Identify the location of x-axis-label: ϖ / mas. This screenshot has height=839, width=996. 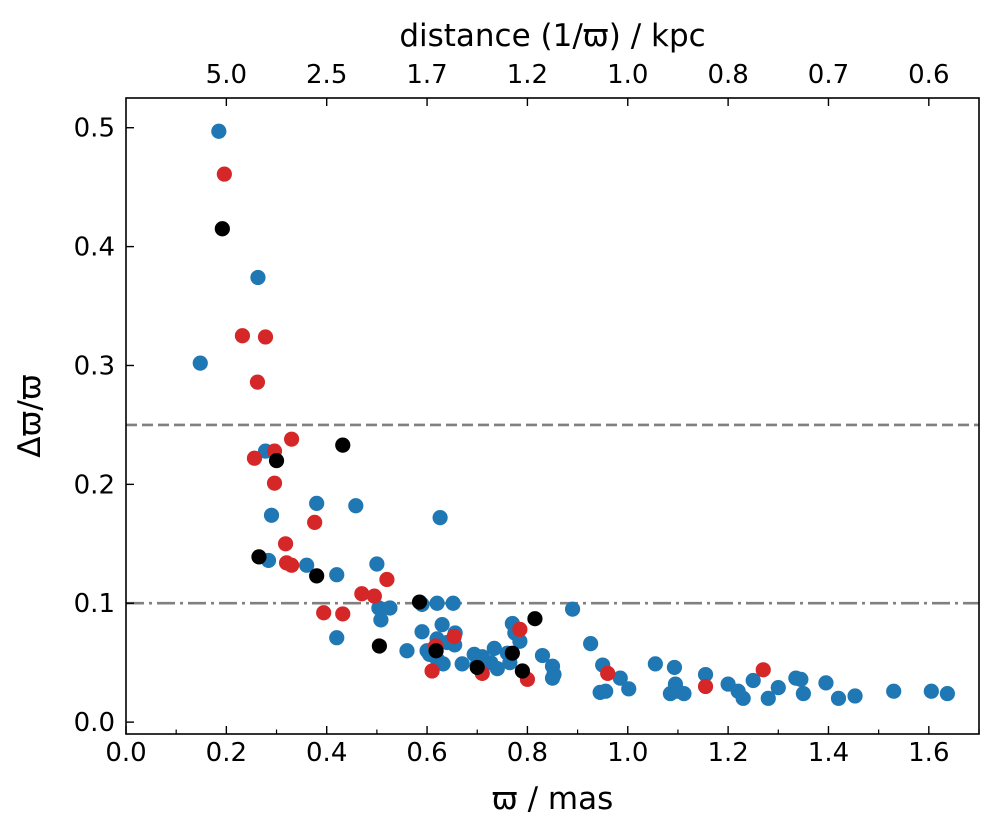
(552, 799).